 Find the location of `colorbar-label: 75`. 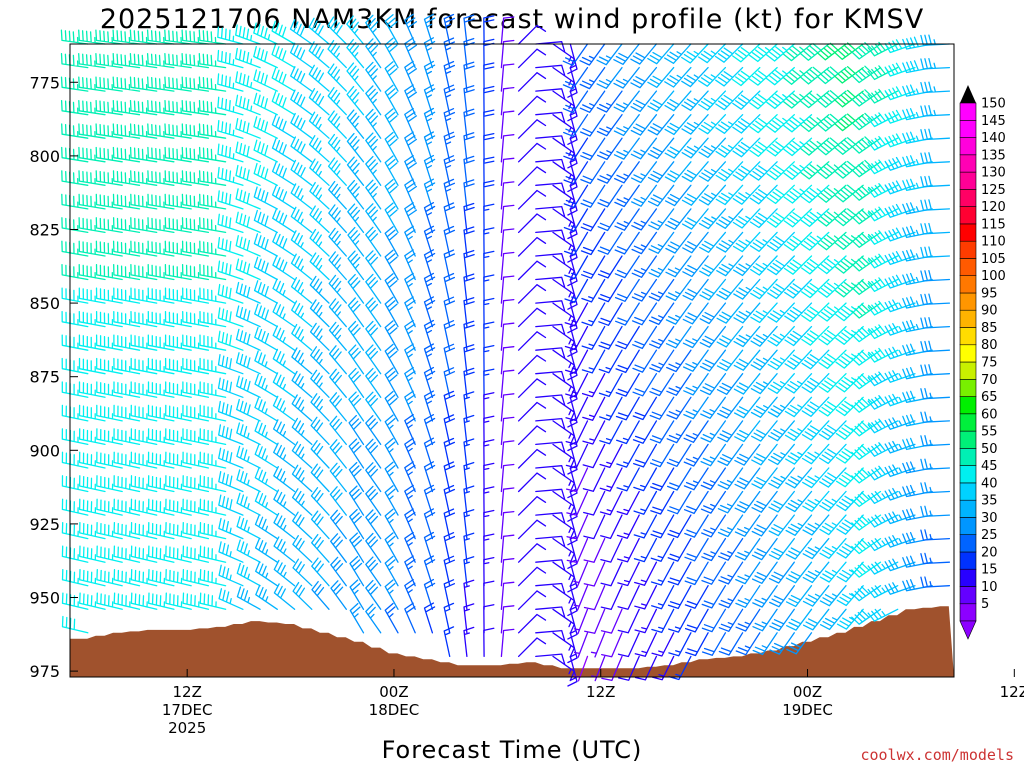

colorbar-label: 75 is located at coordinates (989, 363).